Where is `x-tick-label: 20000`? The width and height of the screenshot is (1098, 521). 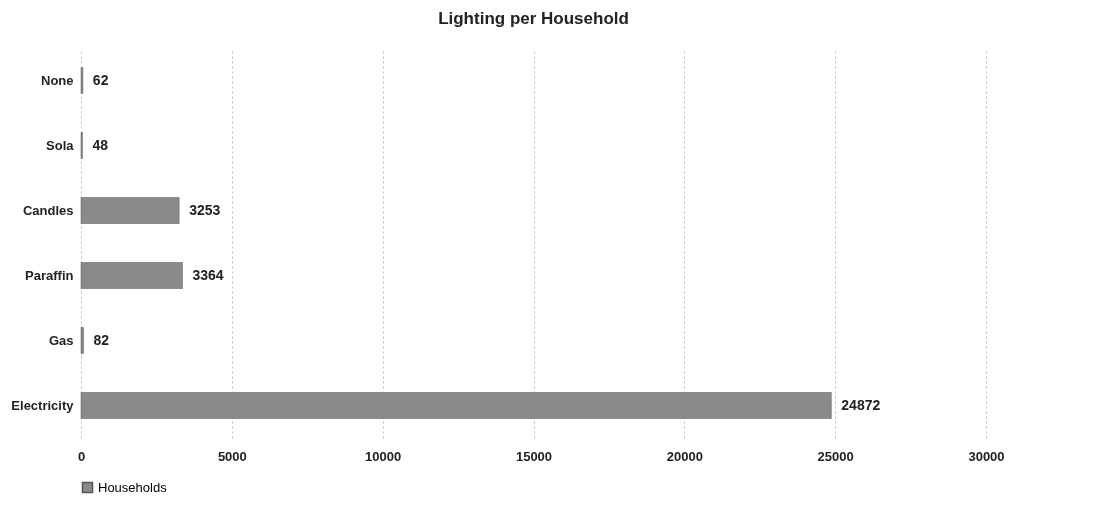
x-tick-label: 20000 is located at coordinates (684, 456).